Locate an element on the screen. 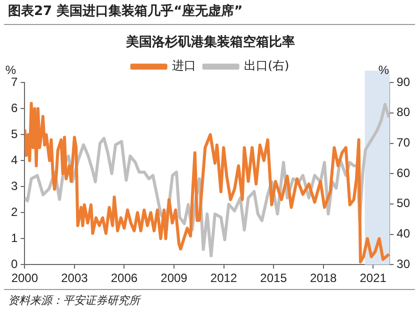  y-tick-label: 2 is located at coordinates (14, 211).